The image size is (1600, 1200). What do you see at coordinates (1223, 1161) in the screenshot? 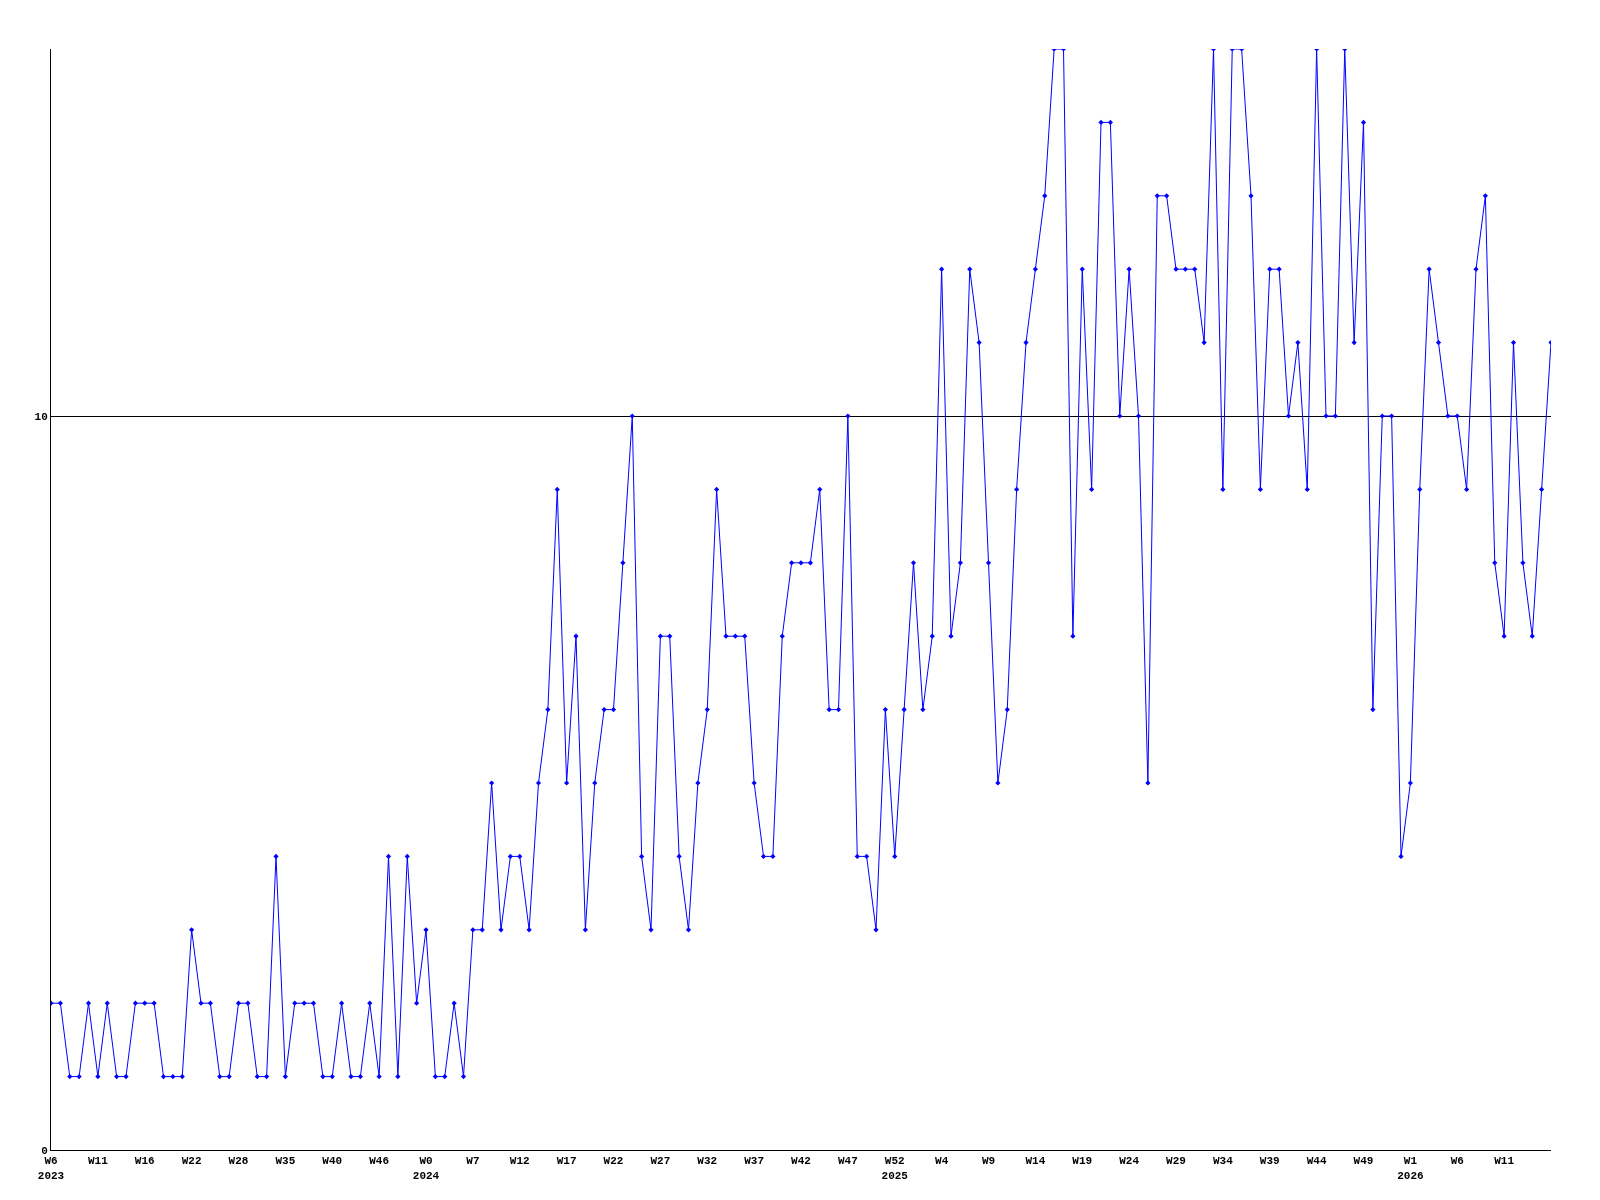
I see `x-tick-label: W34` at bounding box center [1223, 1161].